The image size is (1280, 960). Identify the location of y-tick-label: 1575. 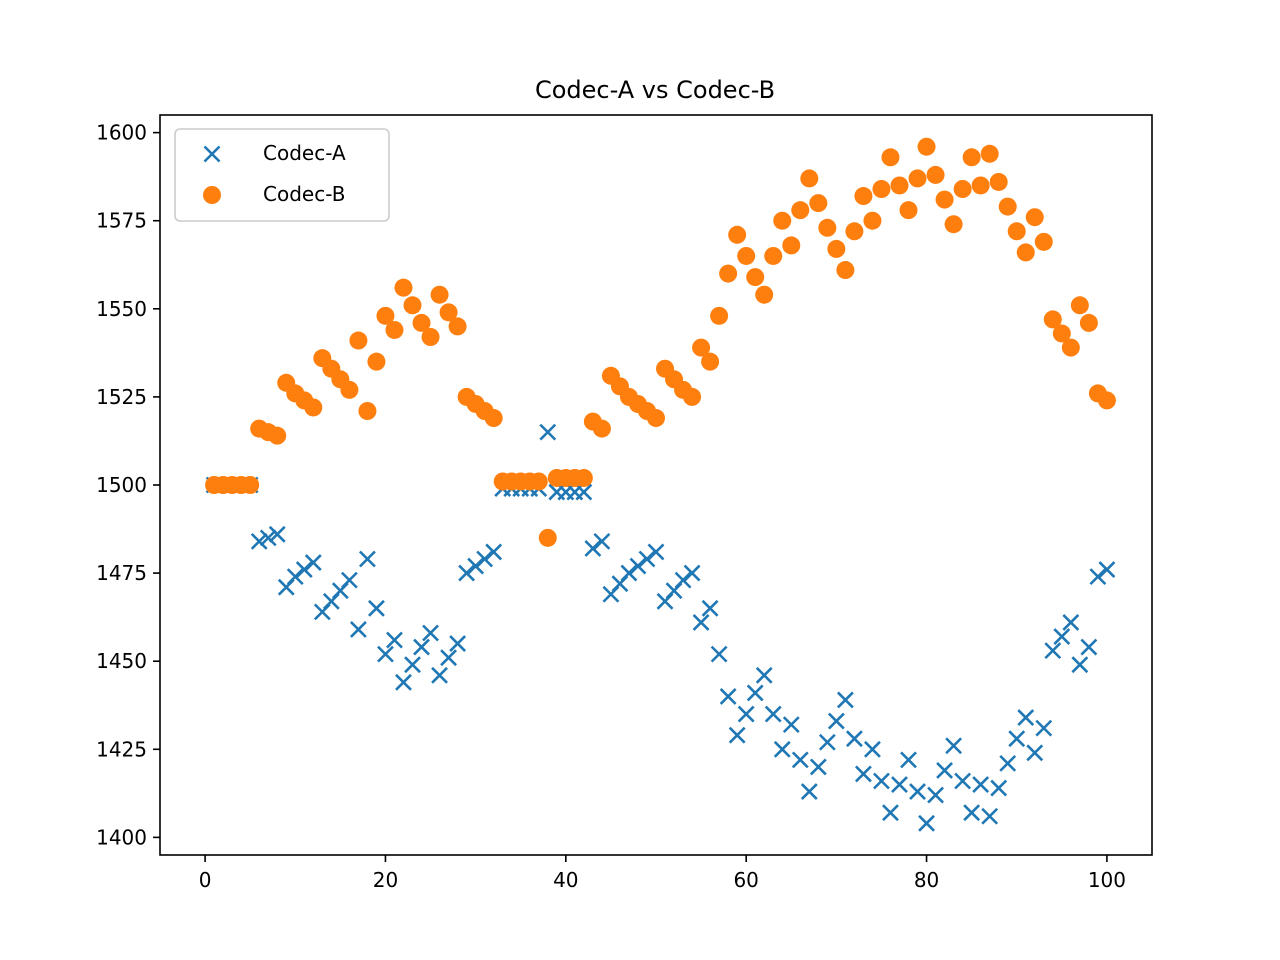
(121, 221).